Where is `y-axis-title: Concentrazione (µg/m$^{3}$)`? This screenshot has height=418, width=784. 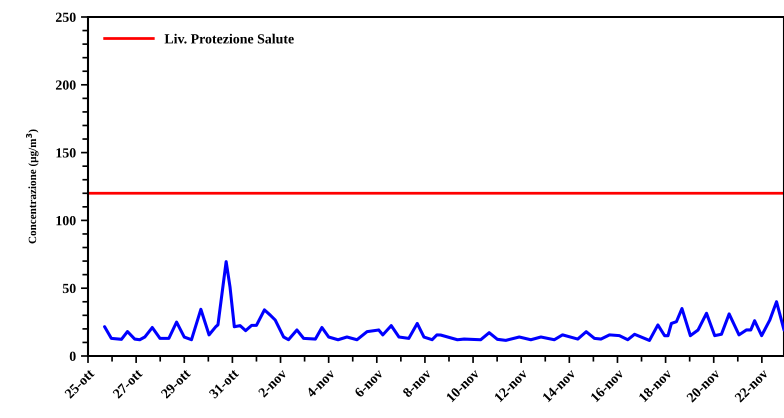
y-axis-title: Concentrazione (µg/m$^{3}$) is located at coordinates (32, 187).